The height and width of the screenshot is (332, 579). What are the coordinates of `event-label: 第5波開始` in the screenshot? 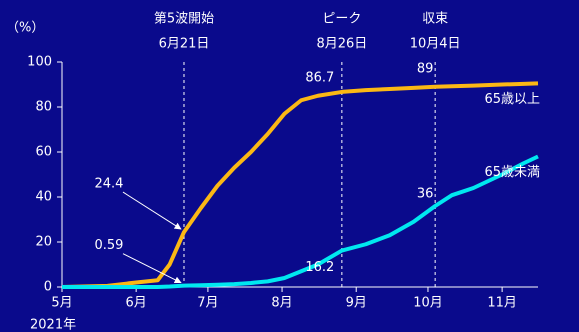 It's located at (184, 19).